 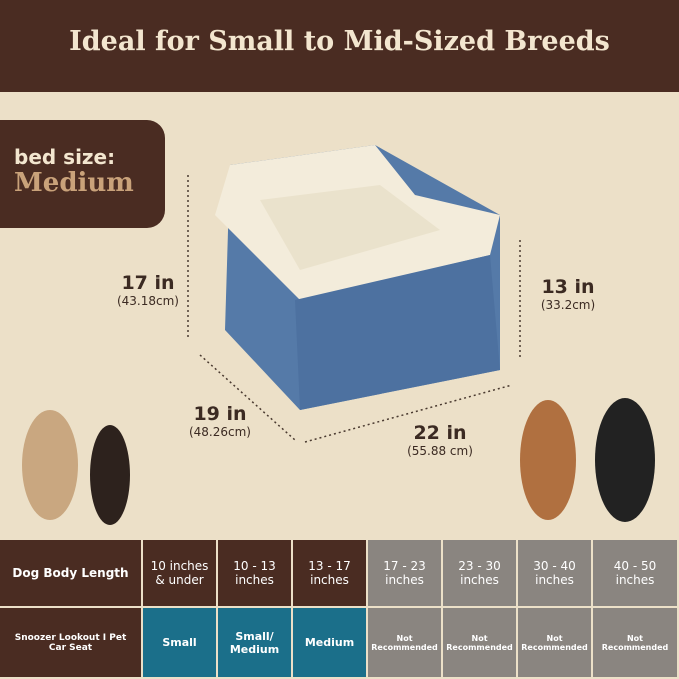 I want to click on table-cell: 10 inches & under, so click(x=180, y=574).